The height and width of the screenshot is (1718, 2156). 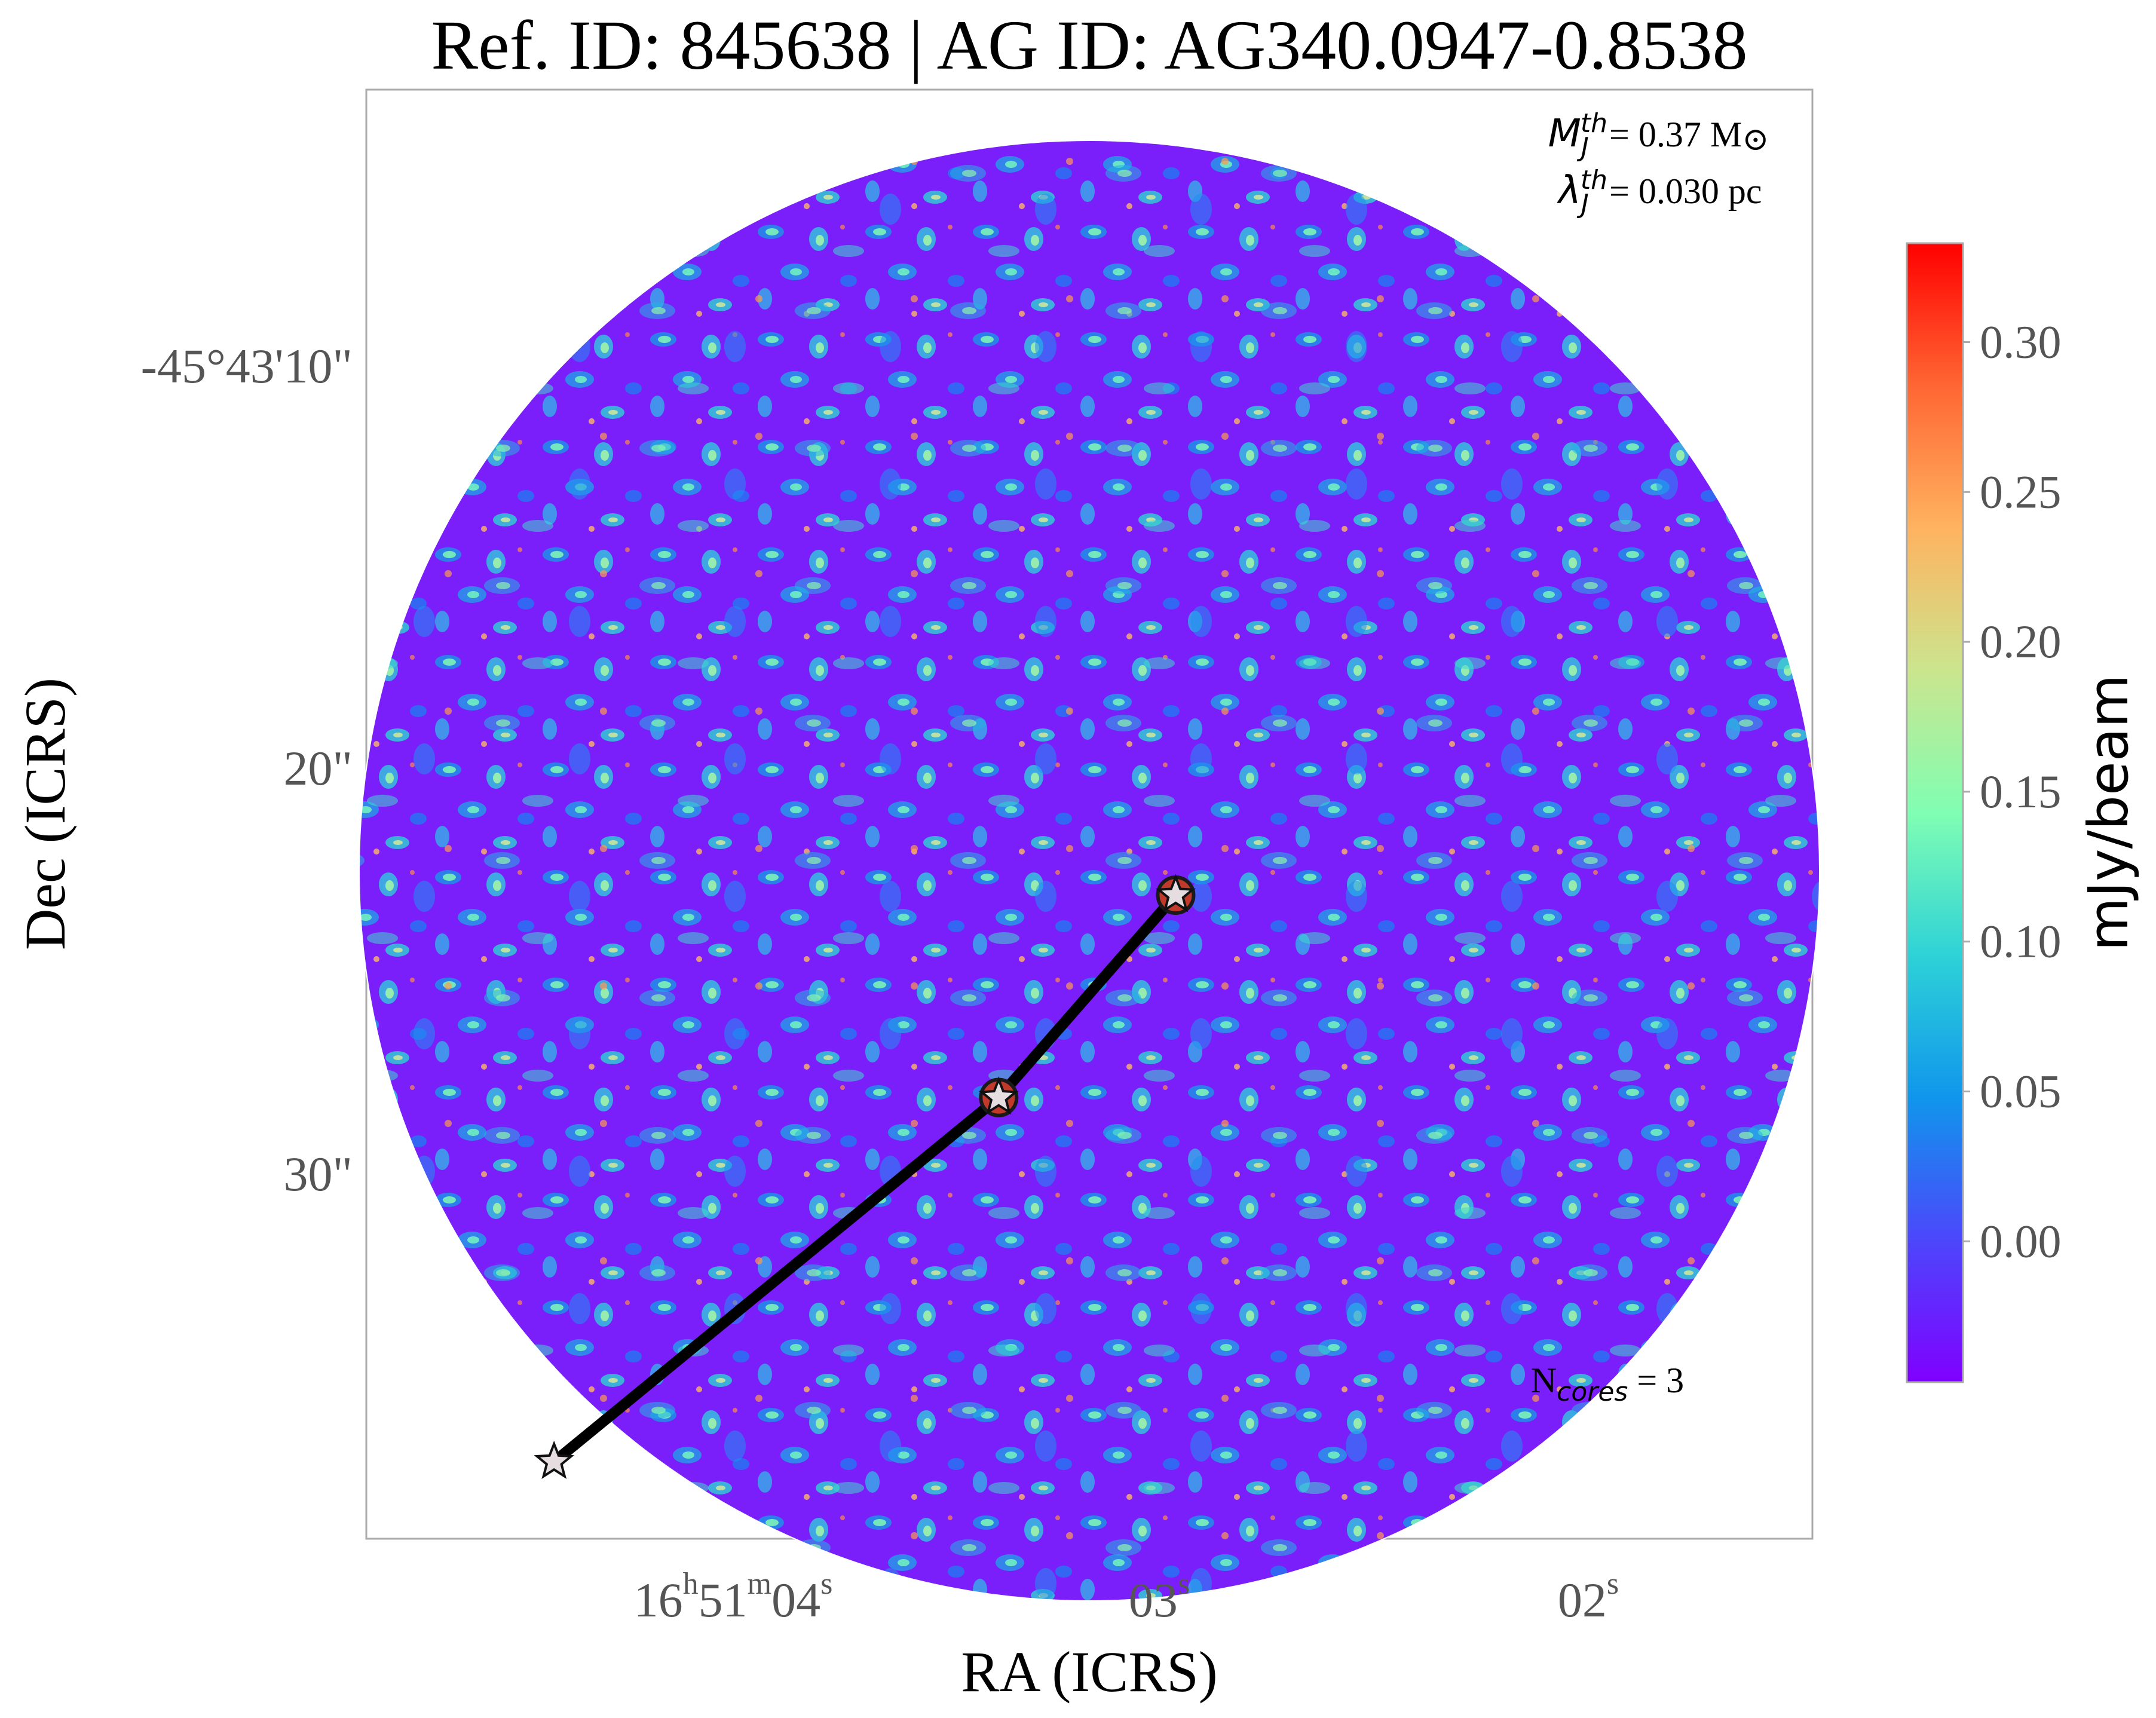 I want to click on y-tick-label: 20", so click(x=318, y=768).